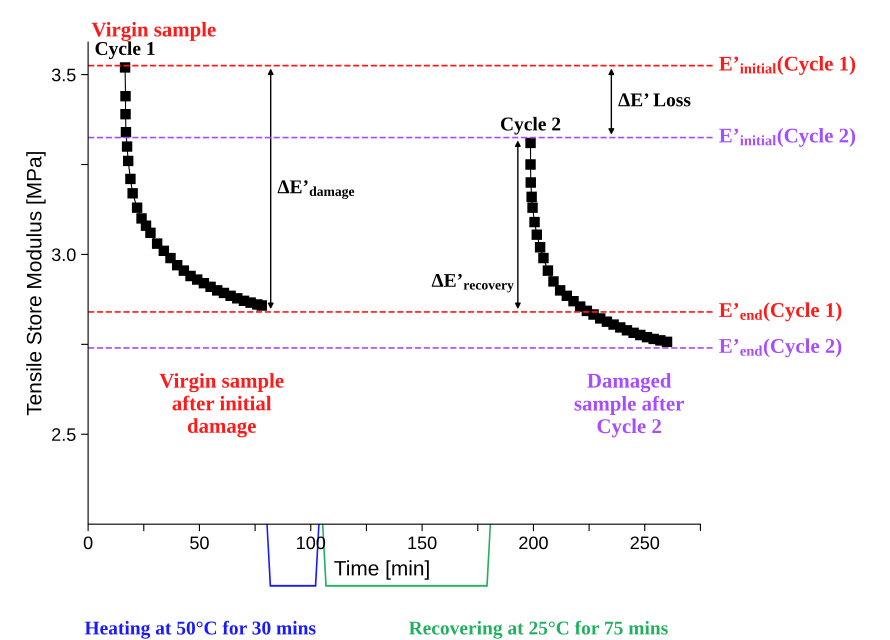  What do you see at coordinates (654, 99) in the screenshot?
I see `annotation: ΔE’ Loss` at bounding box center [654, 99].